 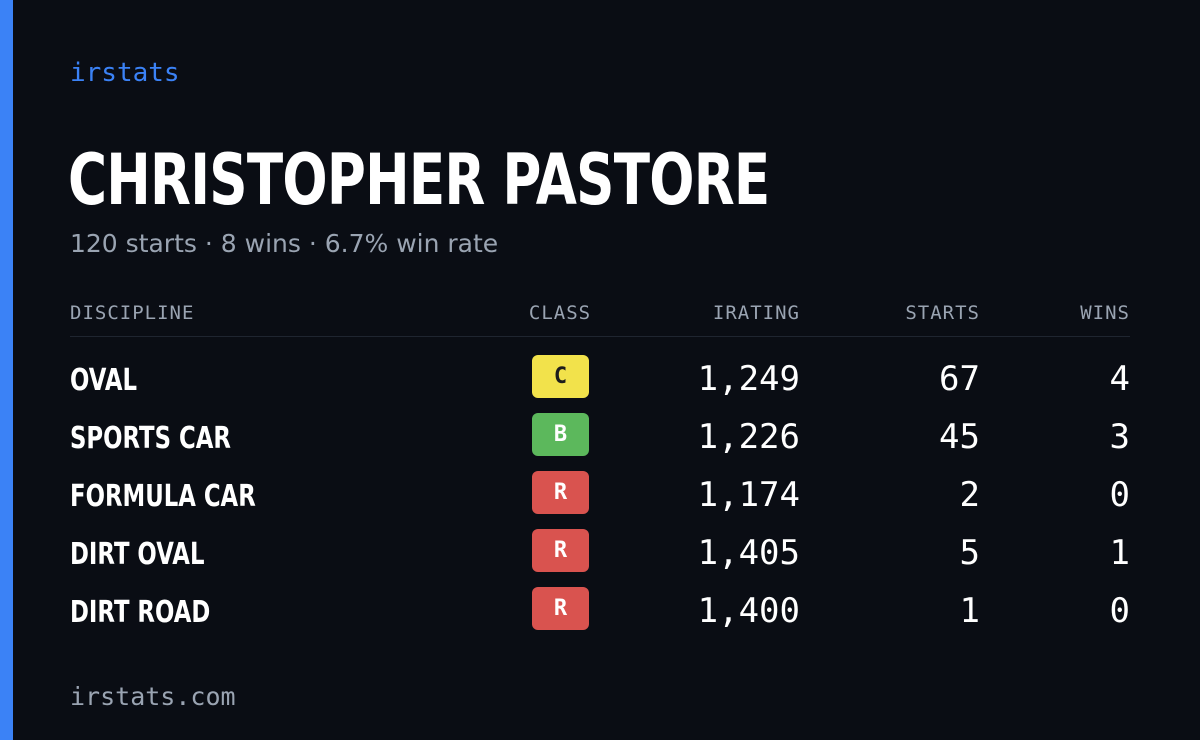 I want to click on wins-value: 4, so click(x=1119, y=379).